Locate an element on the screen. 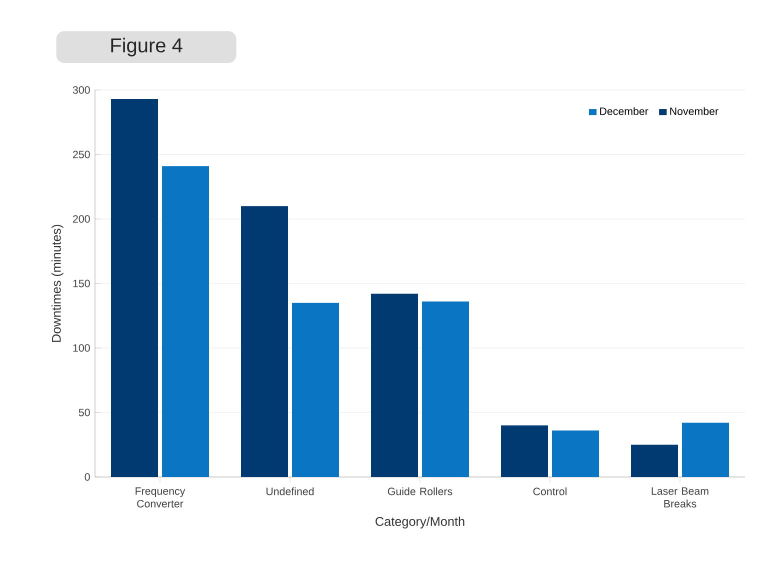 The width and height of the screenshot is (779, 570). y-tick-label: 0 is located at coordinates (87, 477).